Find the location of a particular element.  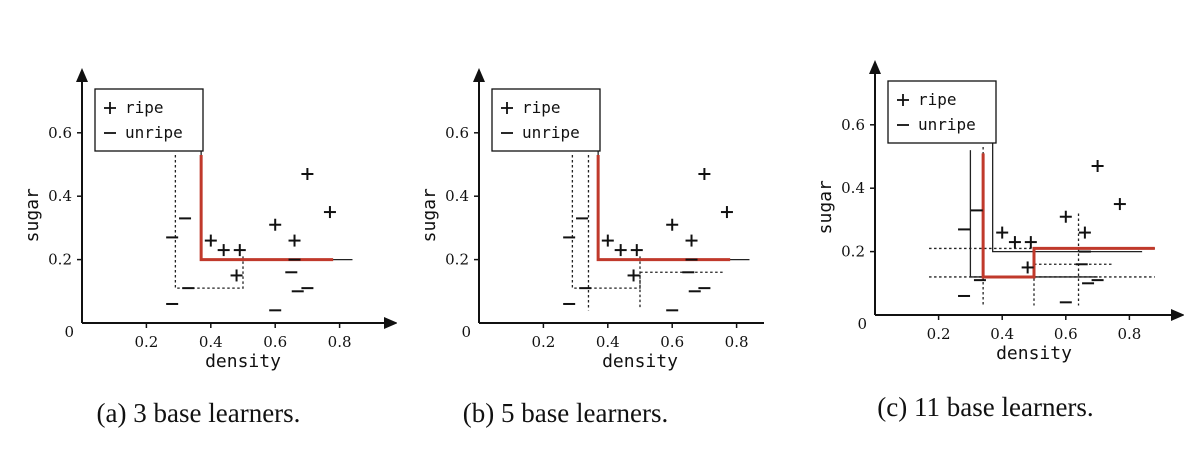

caption-c: (c) 11 base learners. is located at coordinates (985, 407).